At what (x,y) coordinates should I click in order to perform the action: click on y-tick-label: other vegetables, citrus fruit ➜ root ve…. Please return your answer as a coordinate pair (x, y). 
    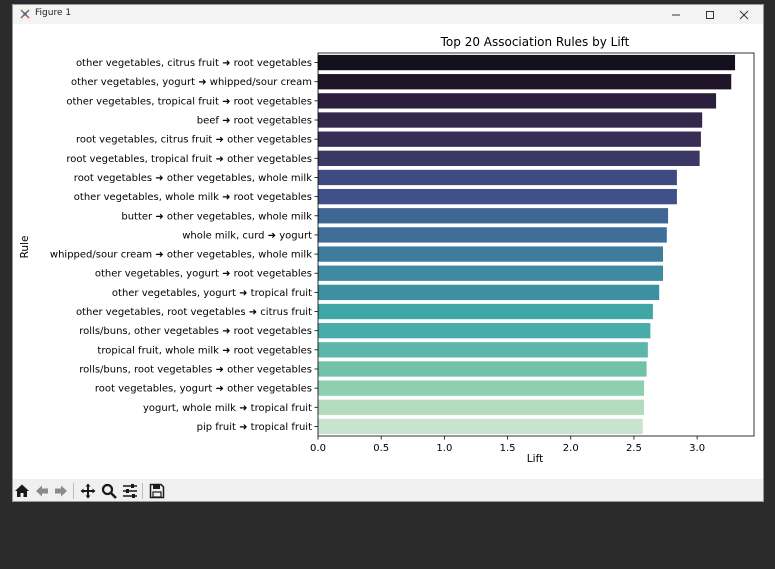
    Looking at the image, I should click on (194, 63).